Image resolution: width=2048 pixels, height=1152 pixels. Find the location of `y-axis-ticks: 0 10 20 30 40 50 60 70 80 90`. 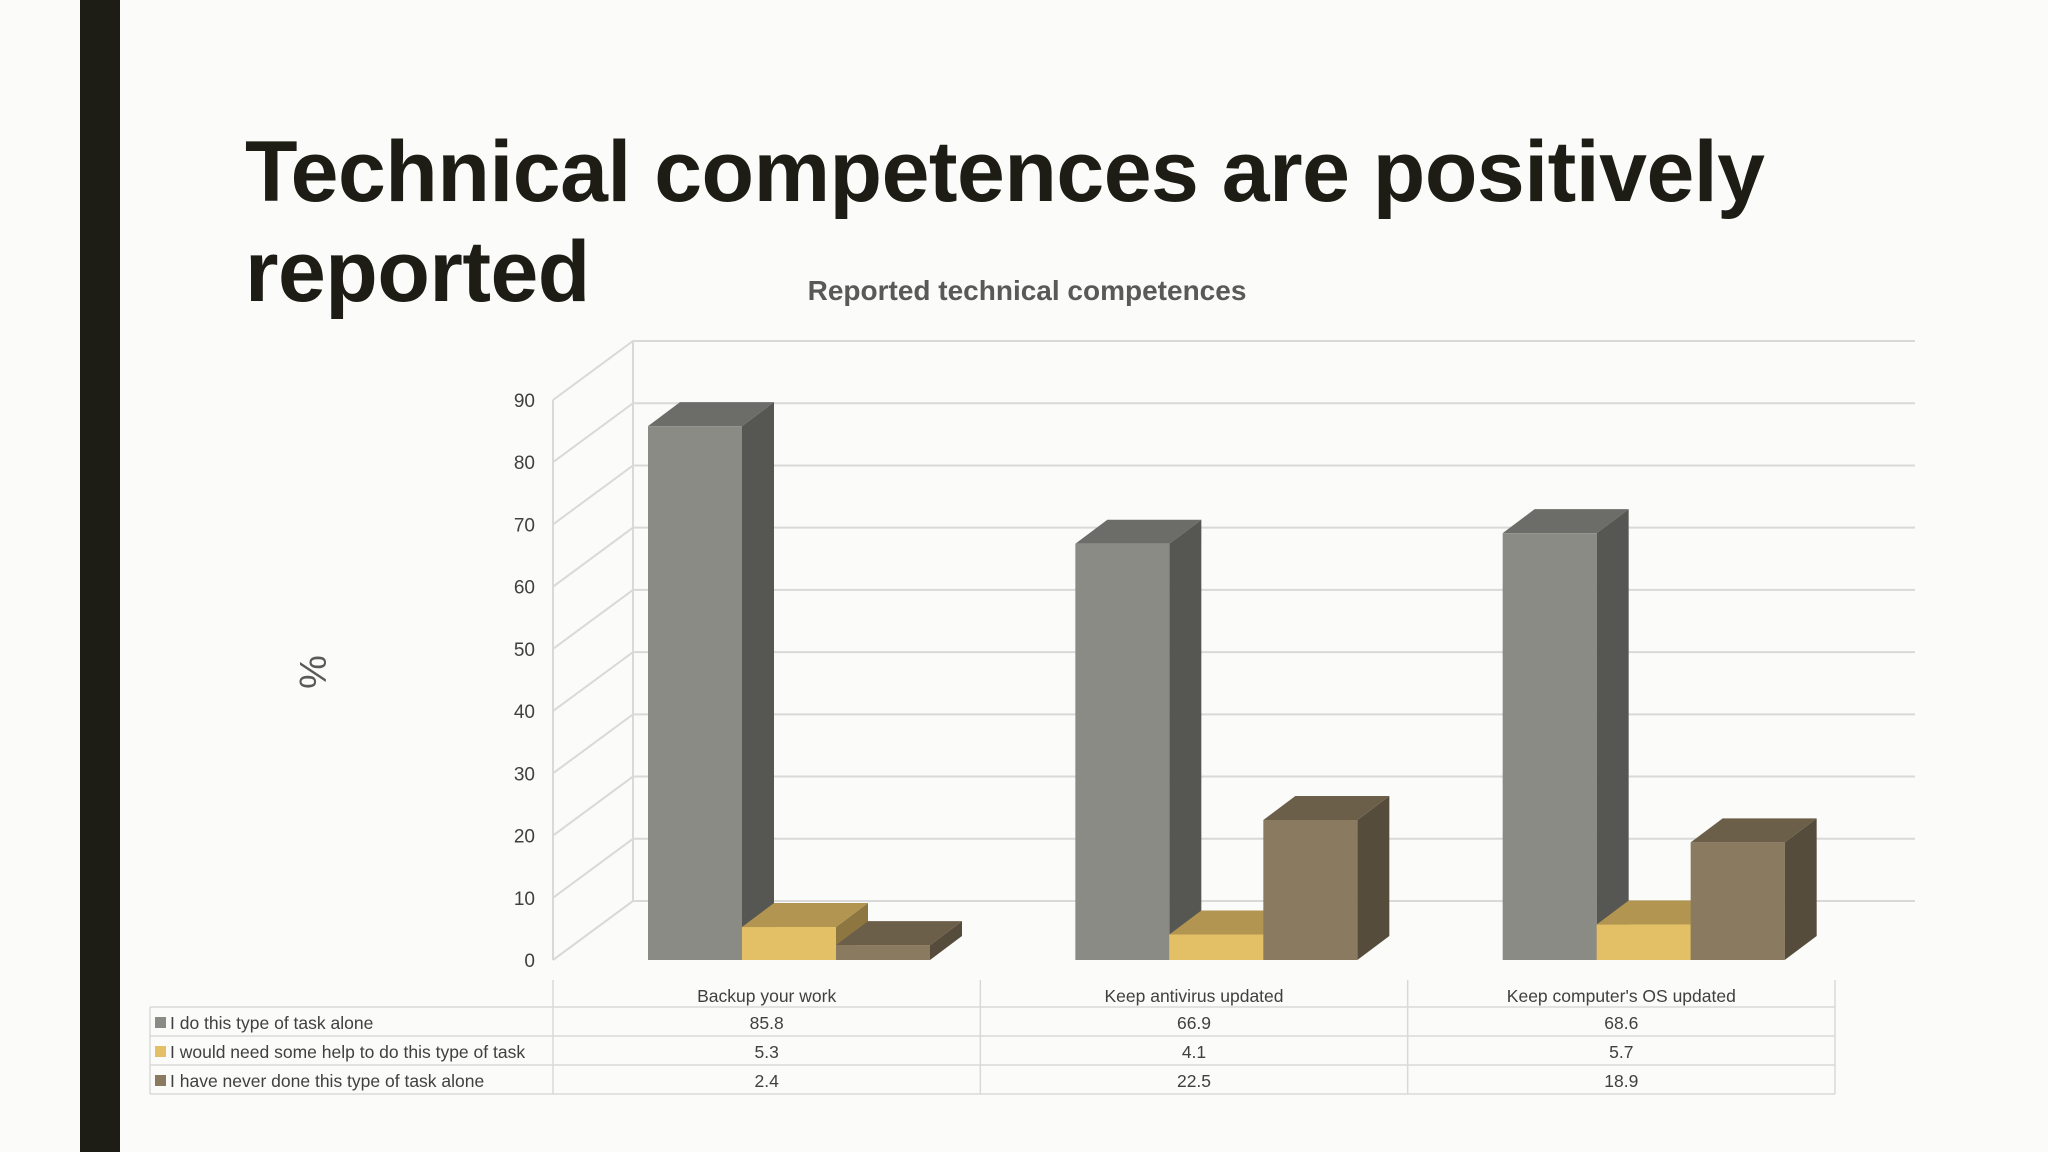

y-axis-ticks: 0 10 20 30 40 50 60 70 80 90 is located at coordinates (524, 681).